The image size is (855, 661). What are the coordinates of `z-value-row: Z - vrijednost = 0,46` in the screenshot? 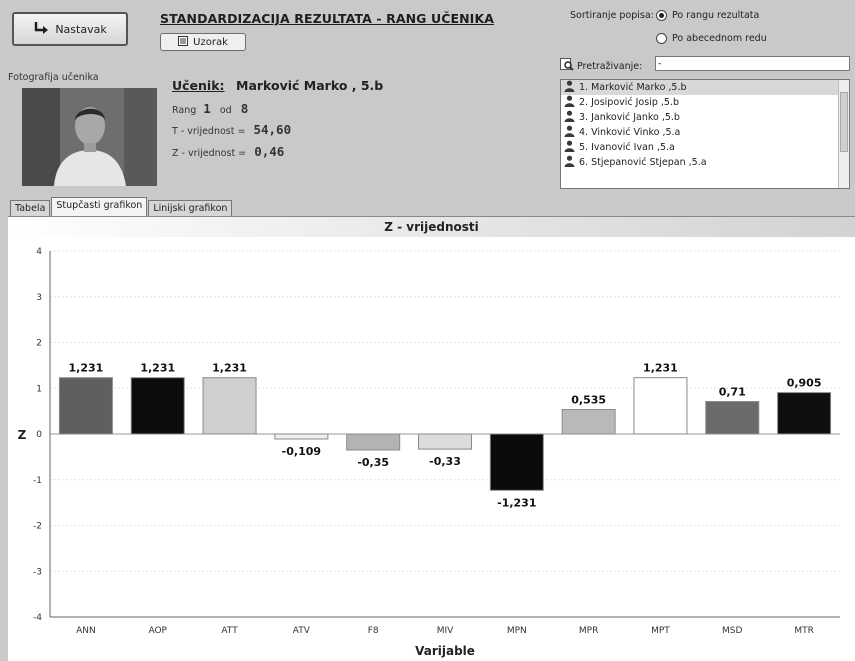 It's located at (228, 151).